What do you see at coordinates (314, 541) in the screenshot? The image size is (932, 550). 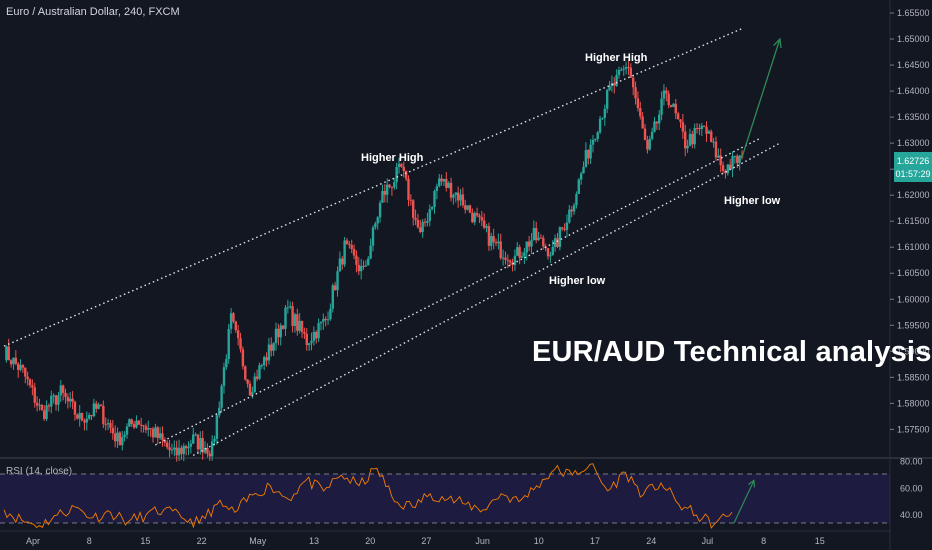 I see `time-tick-label: 13` at bounding box center [314, 541].